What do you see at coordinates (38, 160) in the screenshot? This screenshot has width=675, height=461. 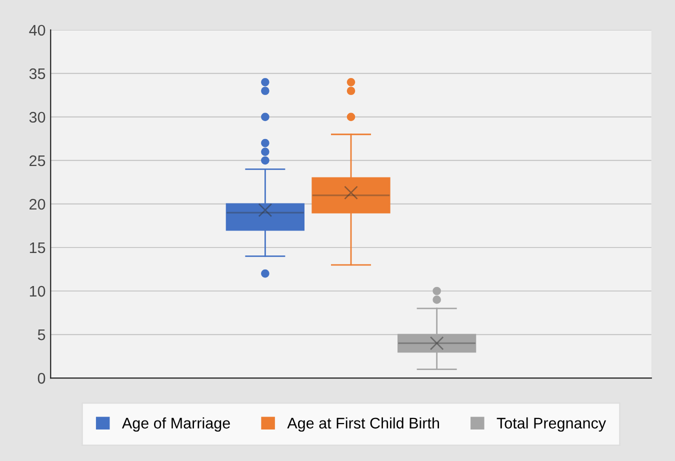 I see `y-tick-label: 25` at bounding box center [38, 160].